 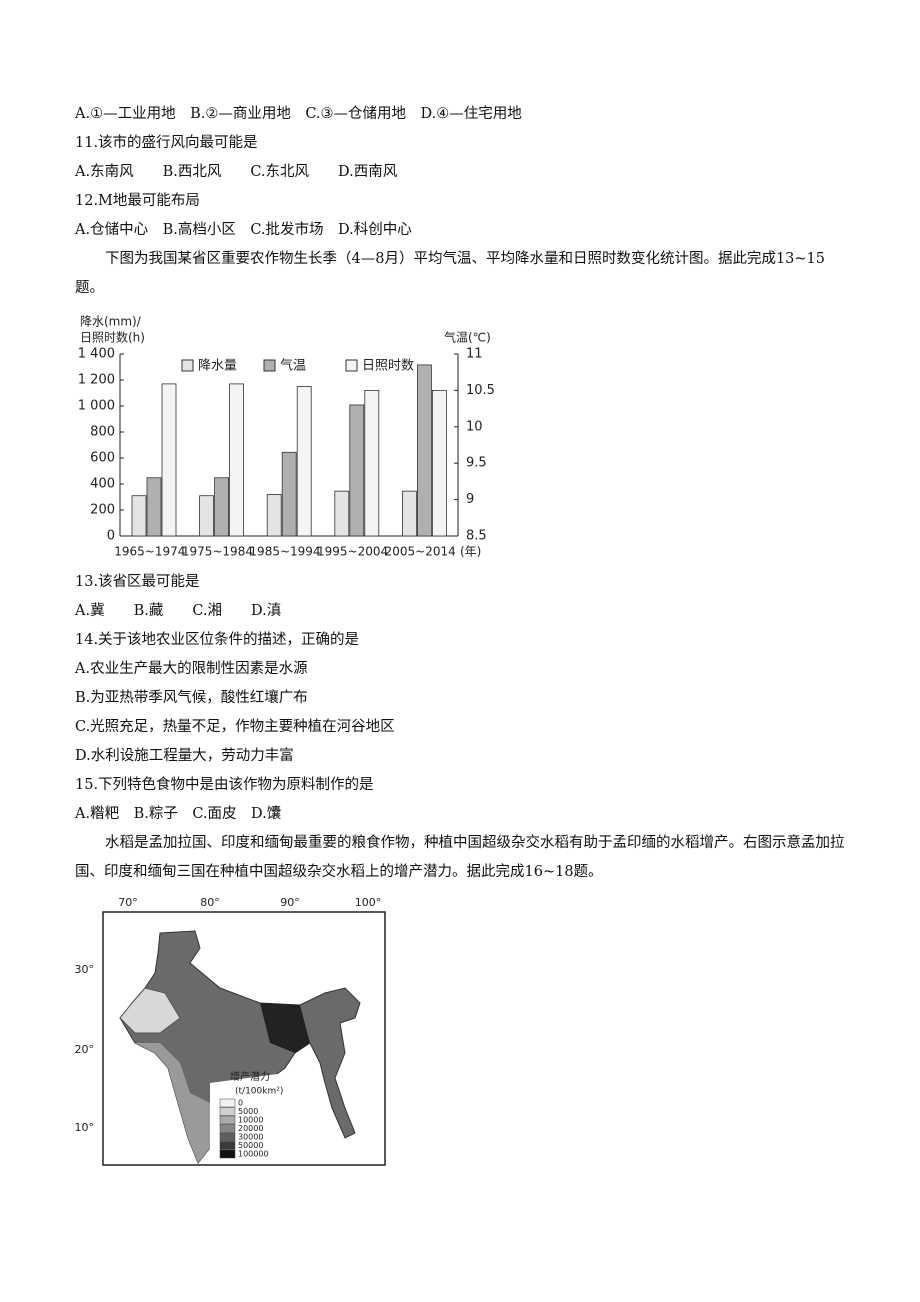 I want to click on y2-tick-label: 10, so click(x=474, y=426).